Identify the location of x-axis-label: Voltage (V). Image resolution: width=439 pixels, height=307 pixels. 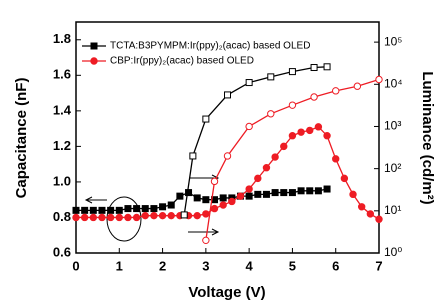
(226, 292).